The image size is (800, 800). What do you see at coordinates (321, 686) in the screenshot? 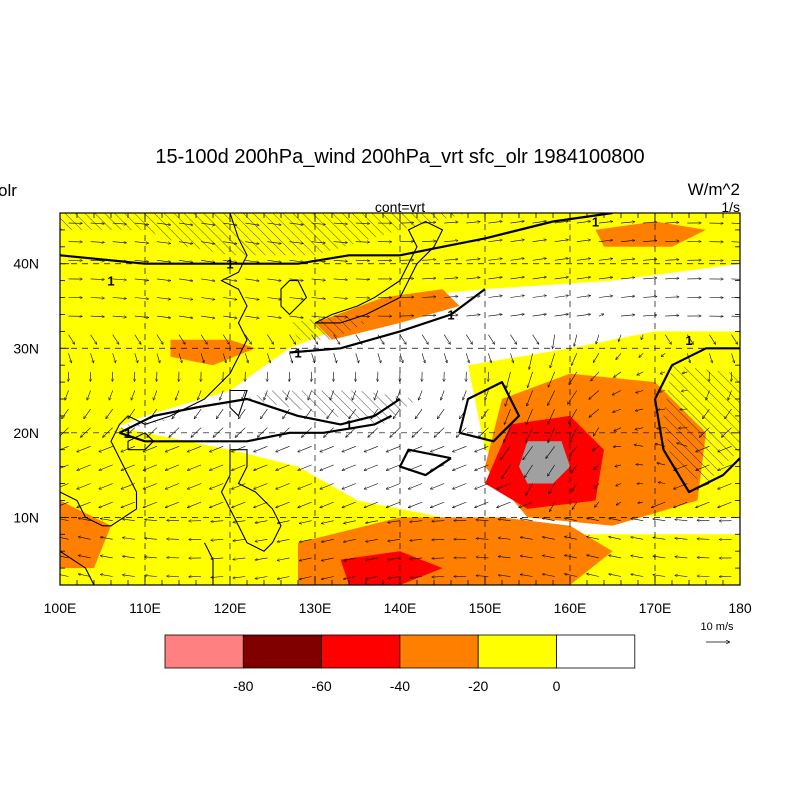
I see `colorbar-label: -60` at bounding box center [321, 686].